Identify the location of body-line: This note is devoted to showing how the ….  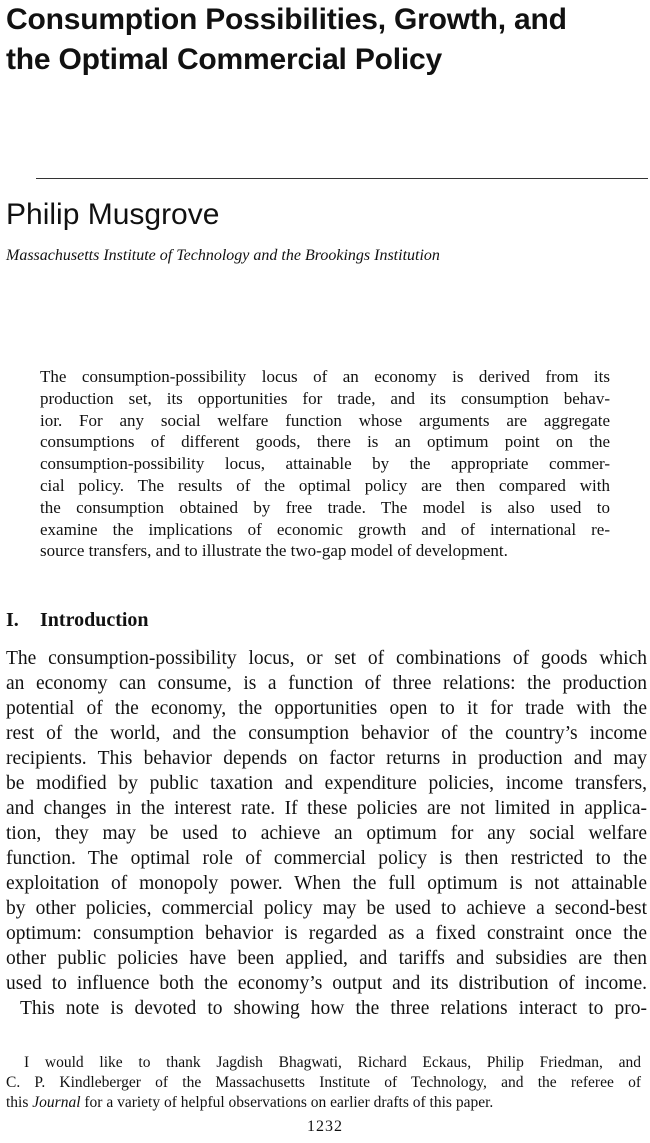
(333, 1008).